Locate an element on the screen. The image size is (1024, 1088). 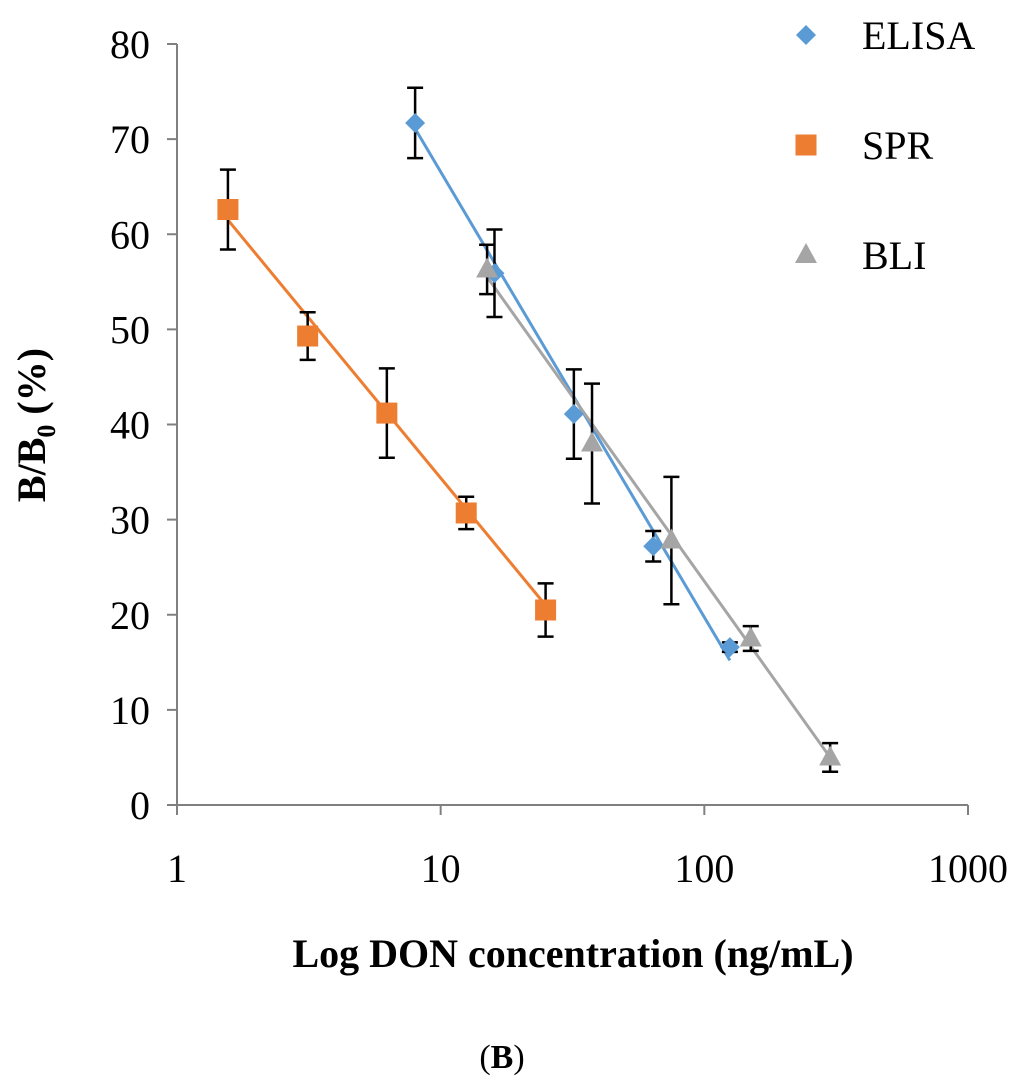
y-axis-title-suffix: (%) is located at coordinates (31, 386).